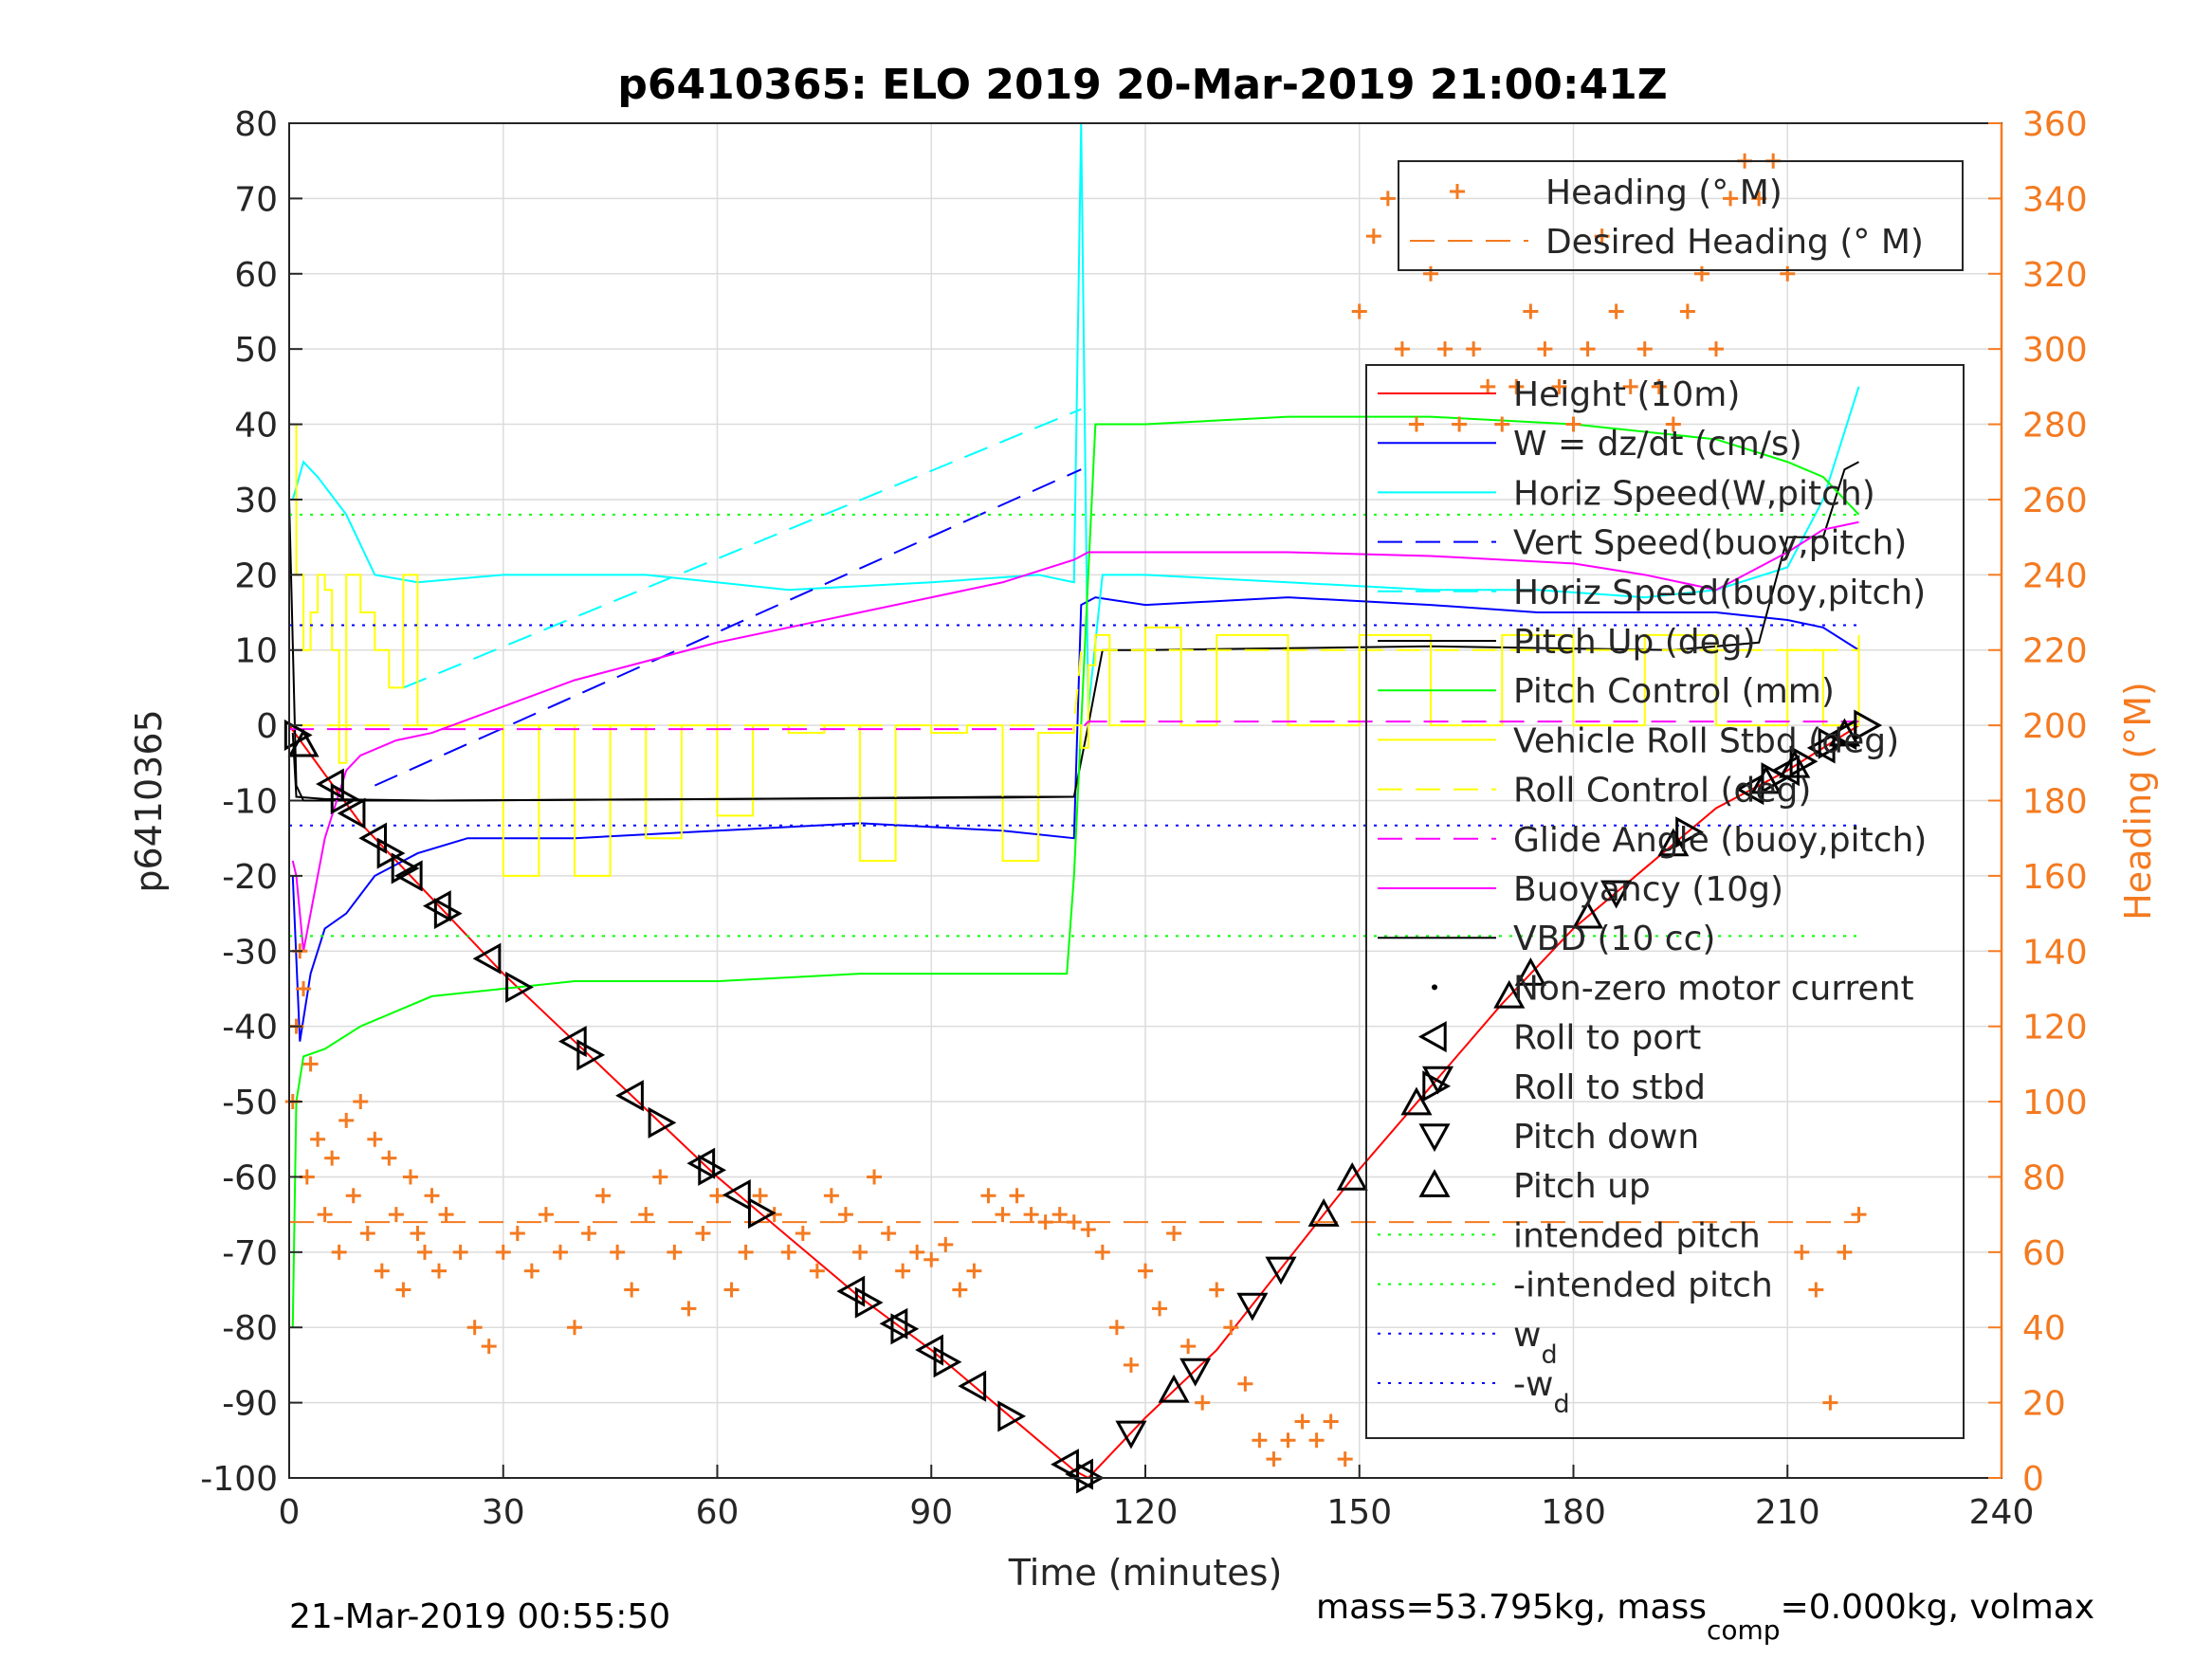  Describe the element at coordinates (1637, 1235) in the screenshot. I see `legend-label: intended pitch` at that location.